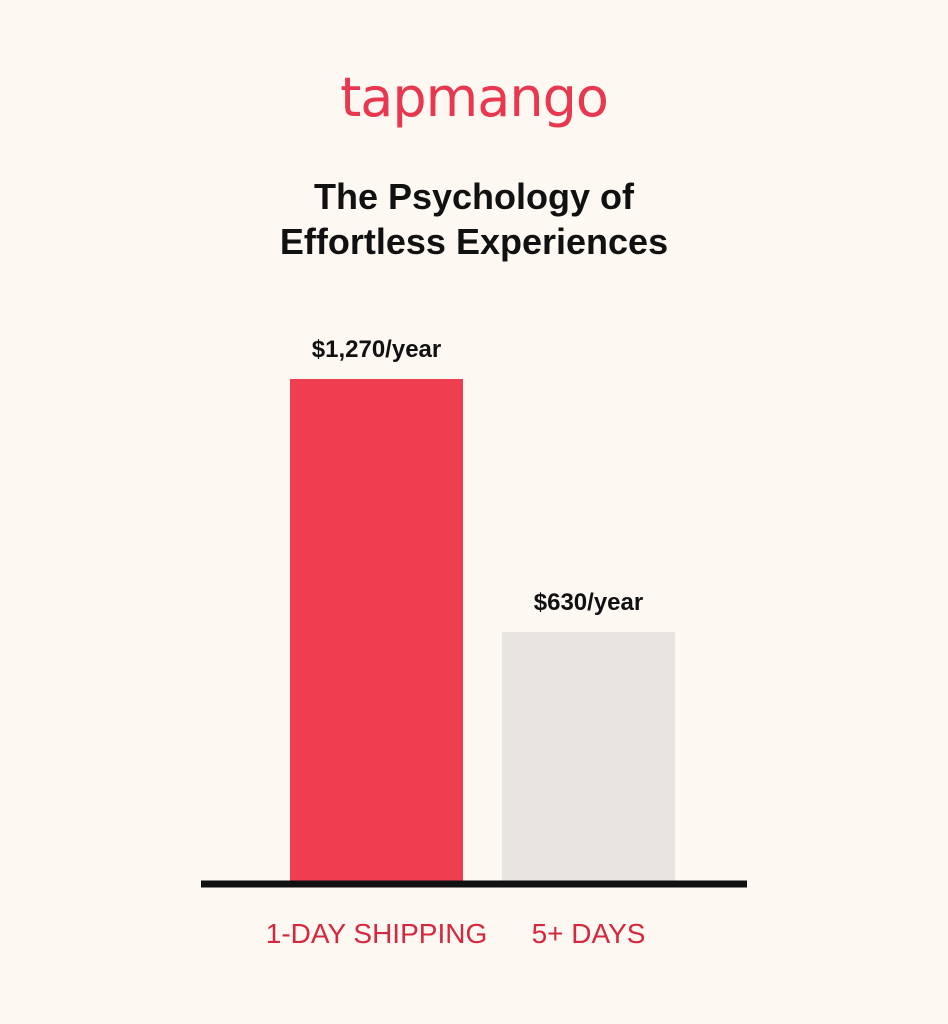  I want to click on category-label-2: 5+ DAYS, so click(589, 933).